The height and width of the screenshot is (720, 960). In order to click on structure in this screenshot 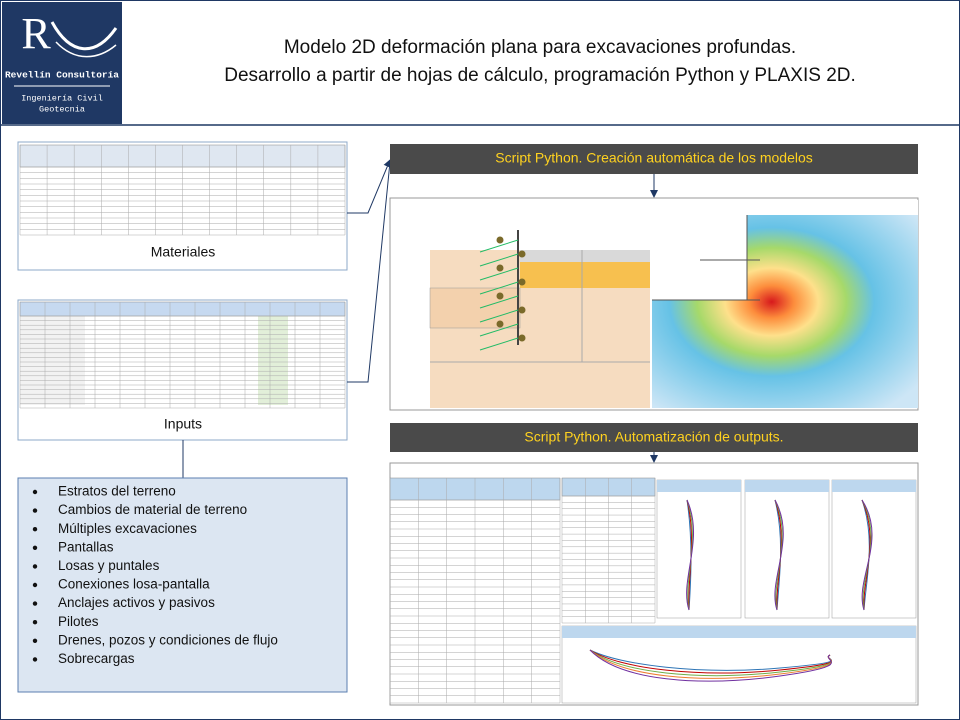, I will do `click(706, 258)`.